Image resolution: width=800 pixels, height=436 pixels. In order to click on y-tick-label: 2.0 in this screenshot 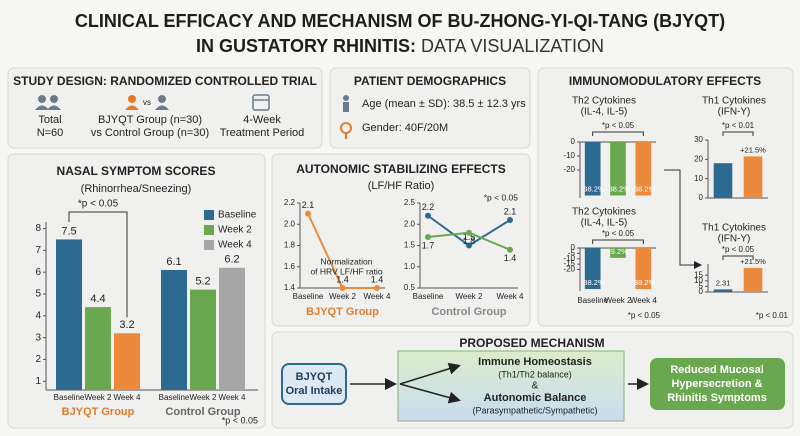, I will do `click(410, 223)`.